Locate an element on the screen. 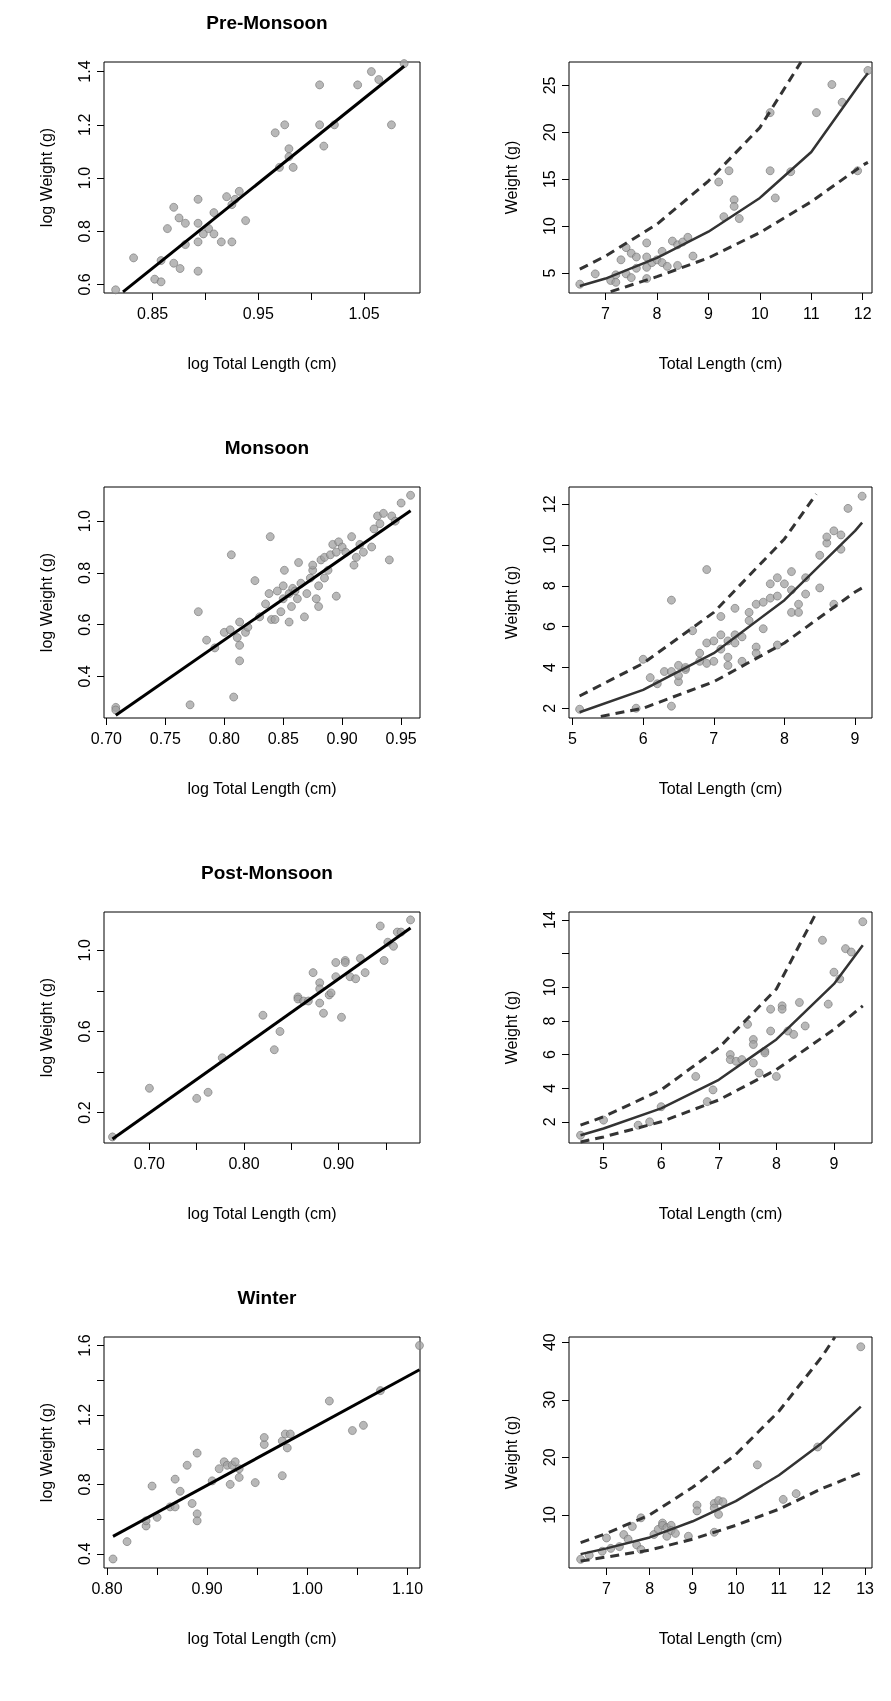 The image size is (891, 1701). y-tick-label: 15 is located at coordinates (549, 179).